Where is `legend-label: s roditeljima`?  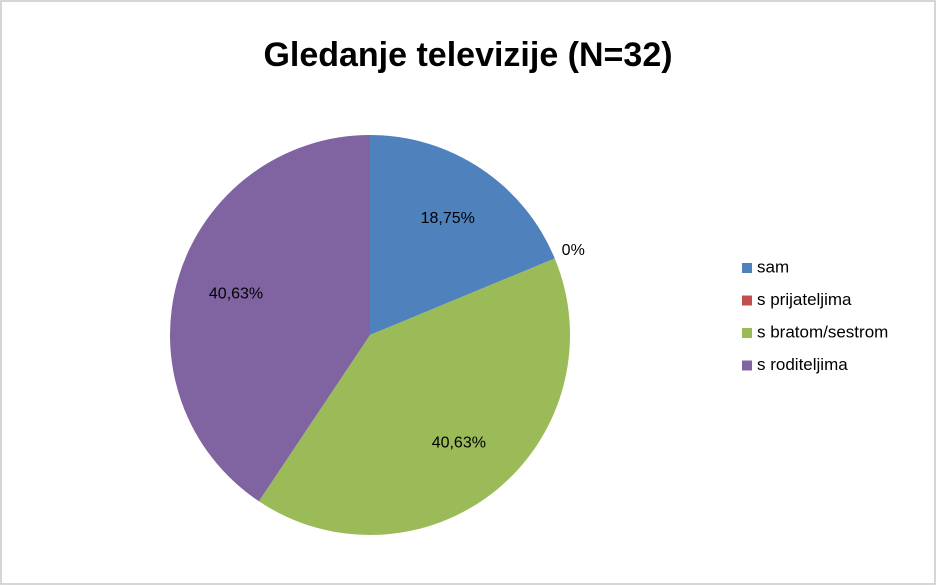 legend-label: s roditeljima is located at coordinates (802, 364).